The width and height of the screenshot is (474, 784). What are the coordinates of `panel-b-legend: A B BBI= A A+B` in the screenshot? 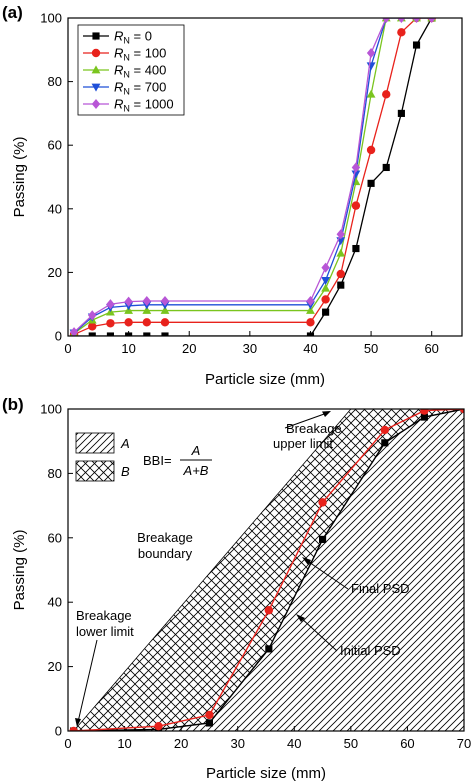 It's located at (143, 457).